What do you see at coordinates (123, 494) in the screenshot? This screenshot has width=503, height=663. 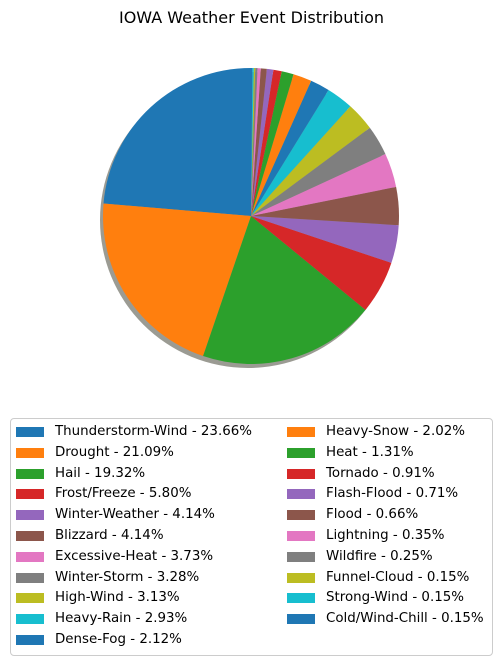 I see `legend-label: Frost/Freeze - 5.80%` at bounding box center [123, 494].